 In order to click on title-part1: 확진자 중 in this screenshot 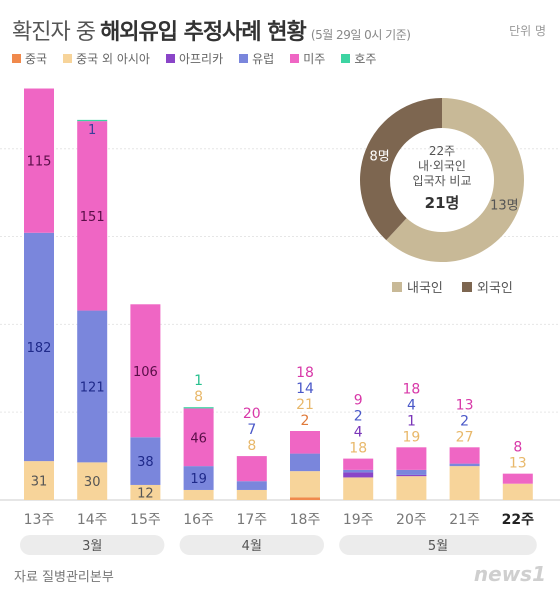, I will do `click(54, 32)`.